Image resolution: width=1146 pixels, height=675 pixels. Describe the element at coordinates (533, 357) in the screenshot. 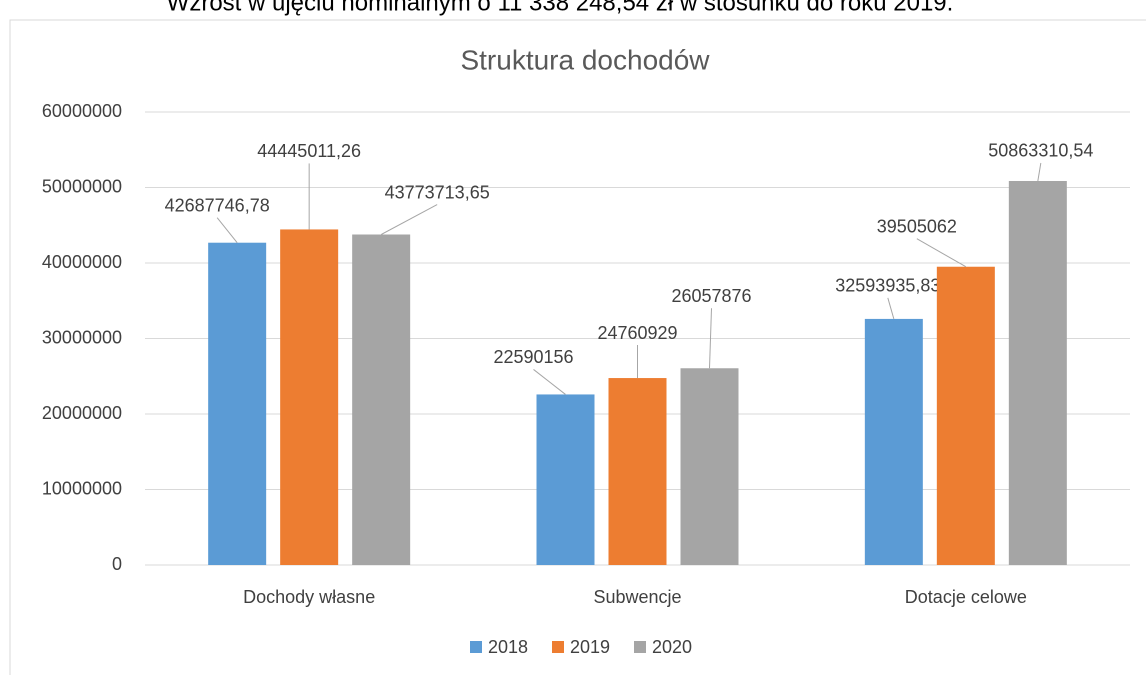

I see `data-label: 22590156` at that location.